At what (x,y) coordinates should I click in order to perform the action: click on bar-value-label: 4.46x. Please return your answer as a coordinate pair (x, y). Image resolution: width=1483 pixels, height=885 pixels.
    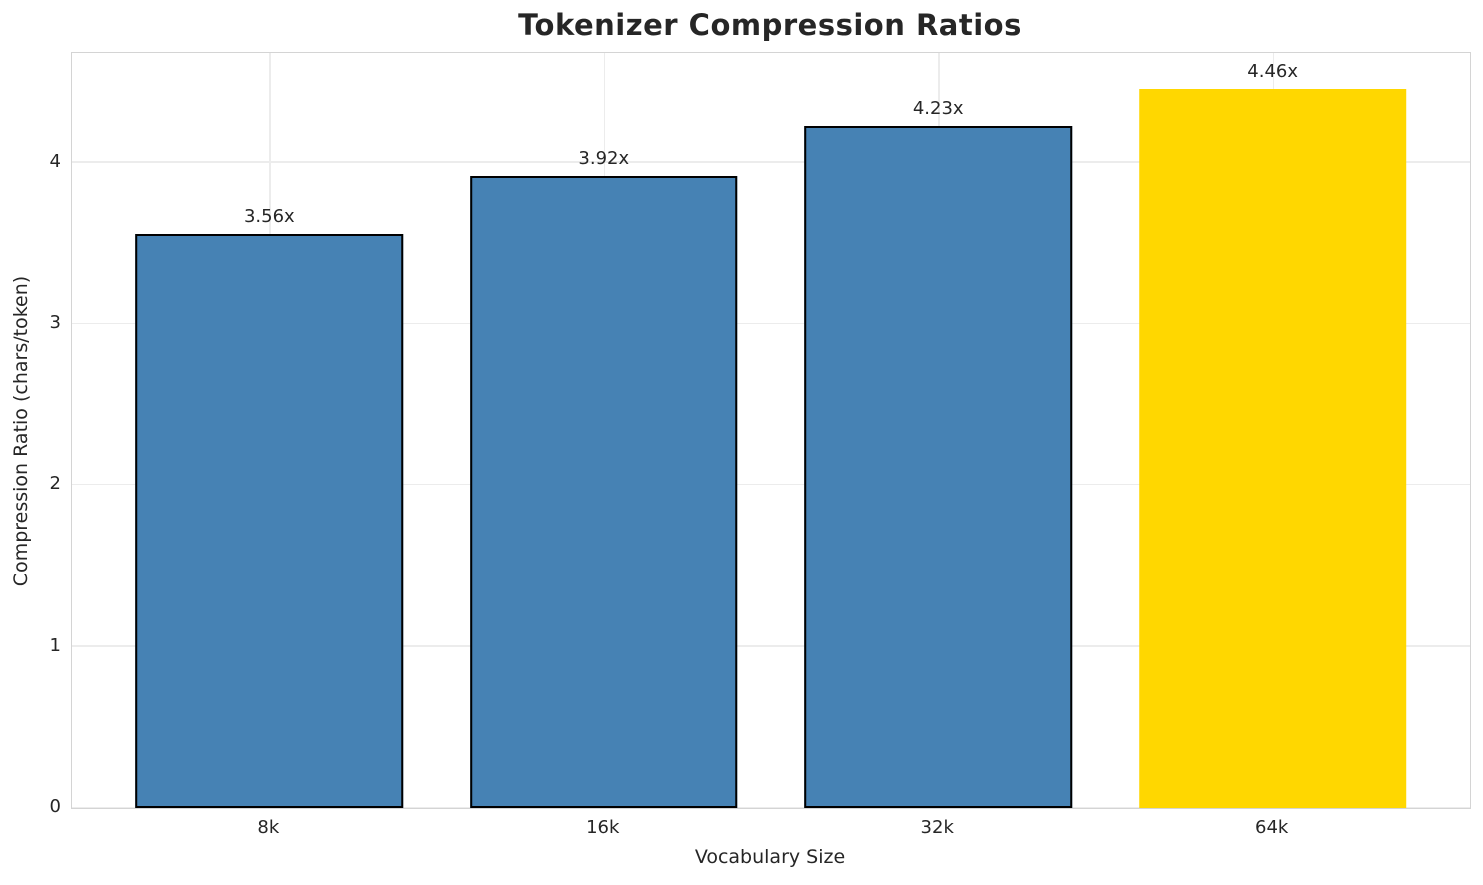
    Looking at the image, I should click on (1273, 71).